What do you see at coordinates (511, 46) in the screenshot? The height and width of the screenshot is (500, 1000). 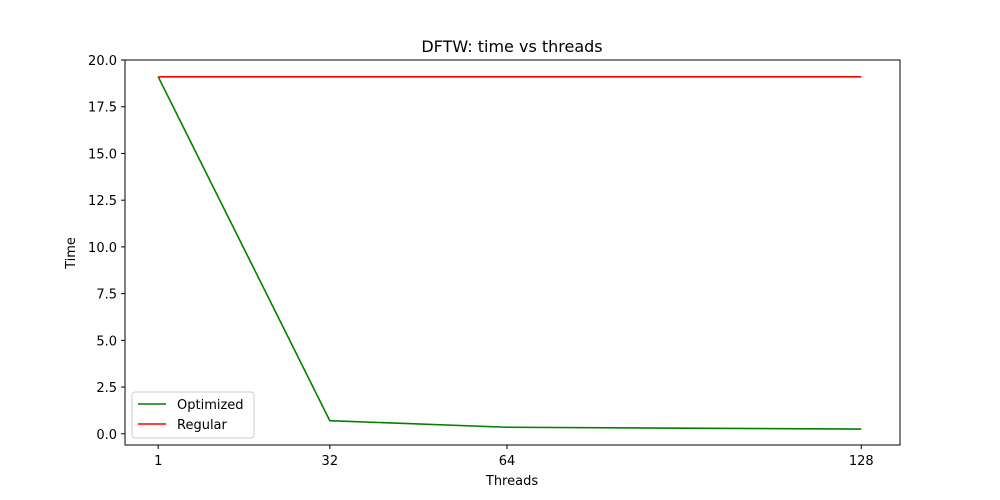 I see `chart-title: DFTW: time vs threads` at bounding box center [511, 46].